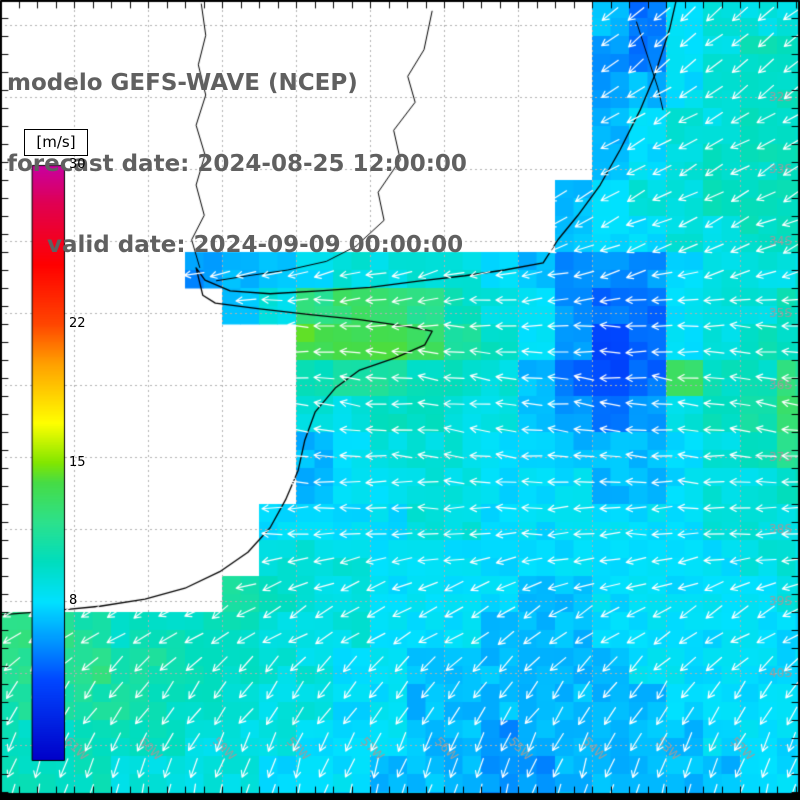 The height and width of the screenshot is (800, 800). Describe the element at coordinates (56, 142) in the screenshot. I see `colorbar-units-label: [m/s]` at that location.